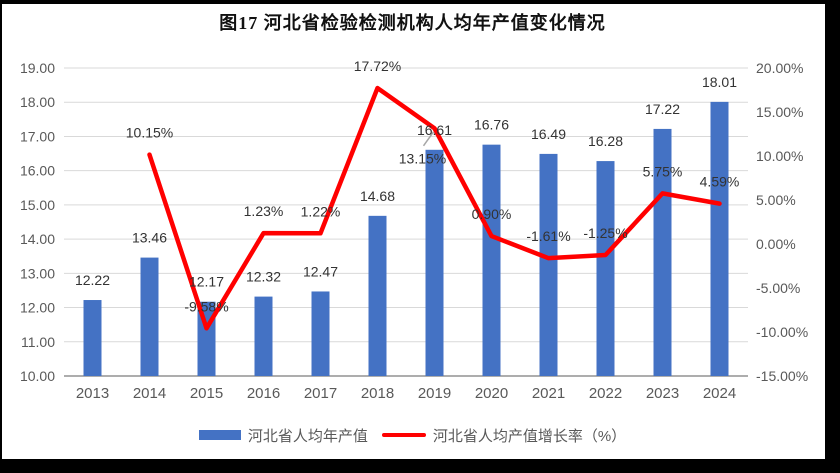 The height and width of the screenshot is (473, 840). Describe the element at coordinates (548, 264) in the screenshot. I see `bar-2021` at that location.